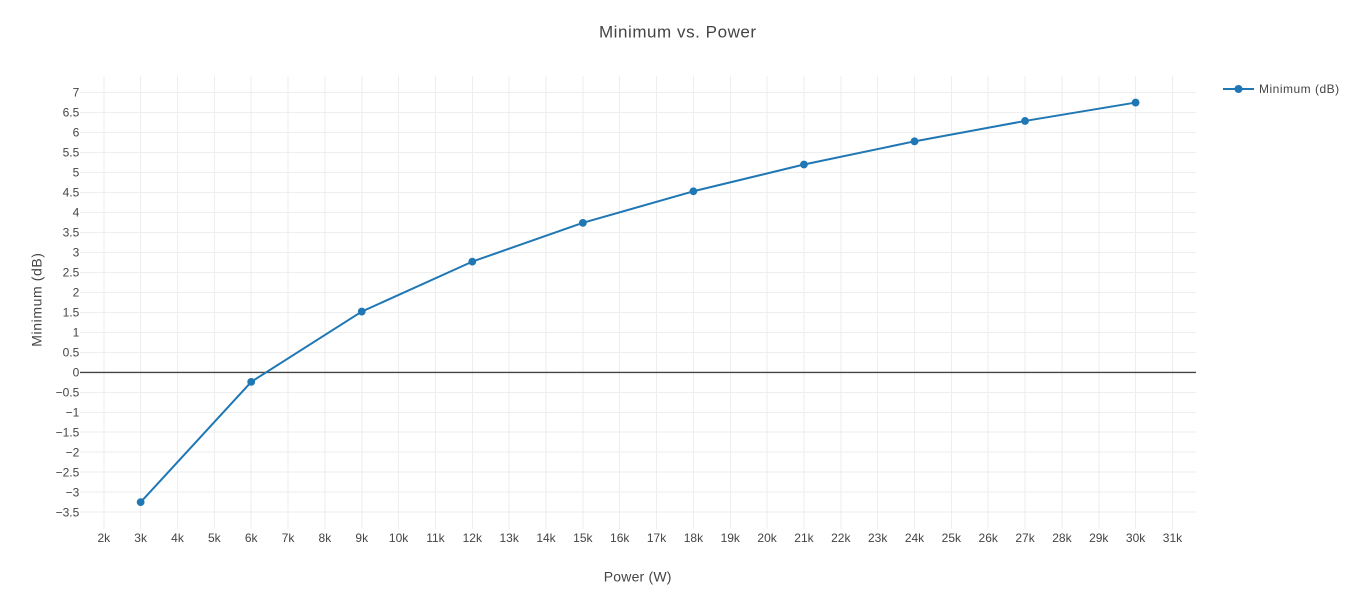  What do you see at coordinates (252, 538) in the screenshot?
I see `svg-text: 6k` at bounding box center [252, 538].